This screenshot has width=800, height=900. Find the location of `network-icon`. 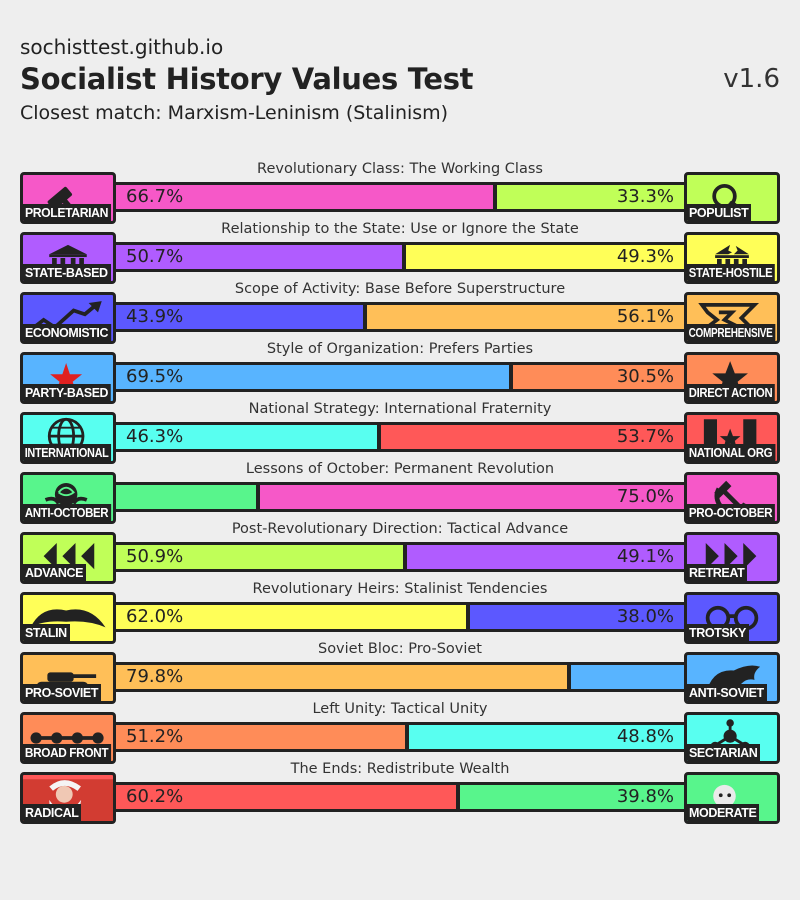

network-icon is located at coordinates (730, 735).